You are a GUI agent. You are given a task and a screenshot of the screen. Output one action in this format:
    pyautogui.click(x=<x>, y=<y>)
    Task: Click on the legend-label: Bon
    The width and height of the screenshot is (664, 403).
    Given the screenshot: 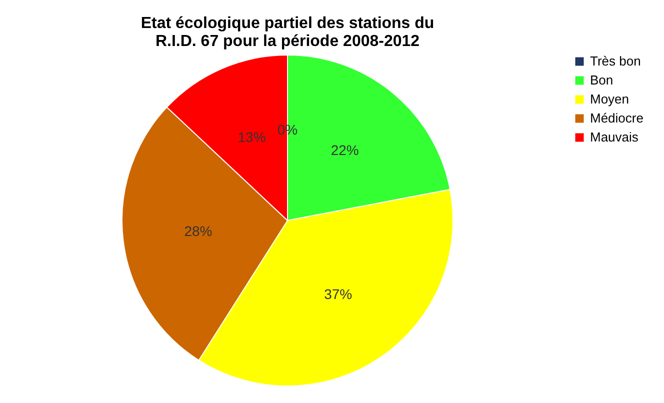 What is the action you would take?
    pyautogui.click(x=602, y=80)
    